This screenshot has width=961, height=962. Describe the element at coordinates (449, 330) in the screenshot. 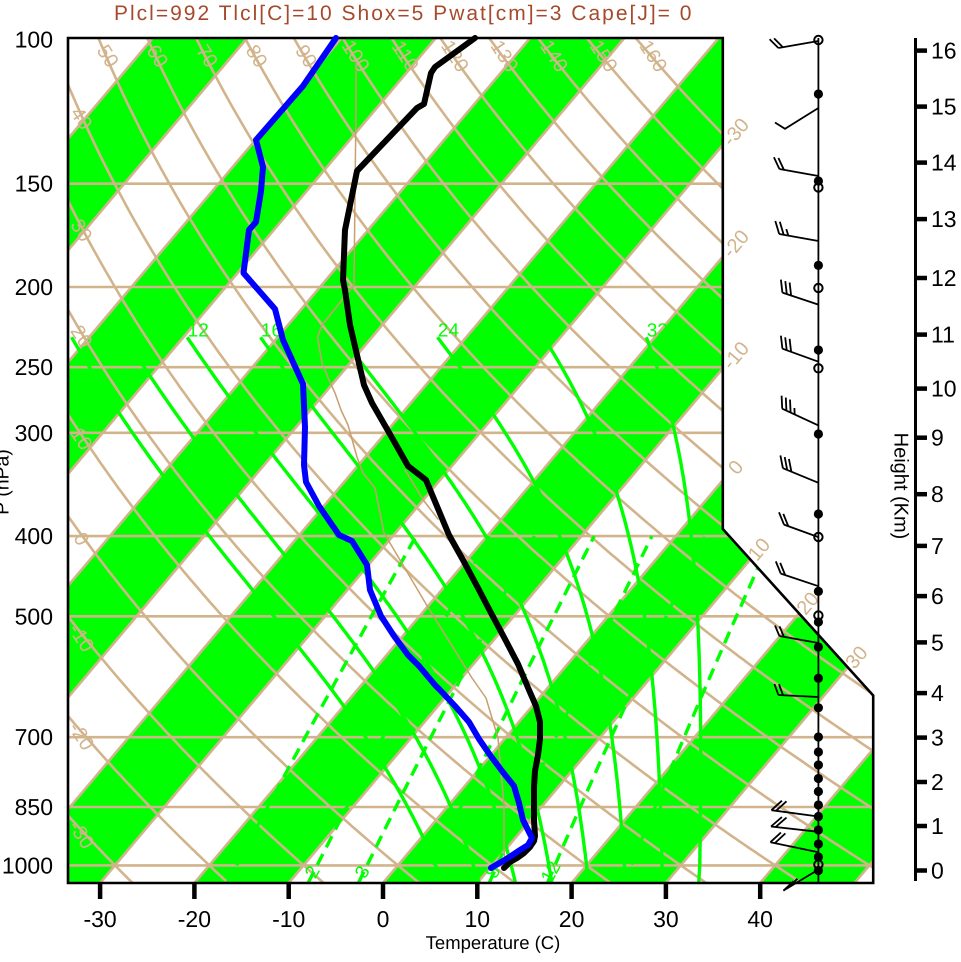

I see `svg-text: 24` at that location.